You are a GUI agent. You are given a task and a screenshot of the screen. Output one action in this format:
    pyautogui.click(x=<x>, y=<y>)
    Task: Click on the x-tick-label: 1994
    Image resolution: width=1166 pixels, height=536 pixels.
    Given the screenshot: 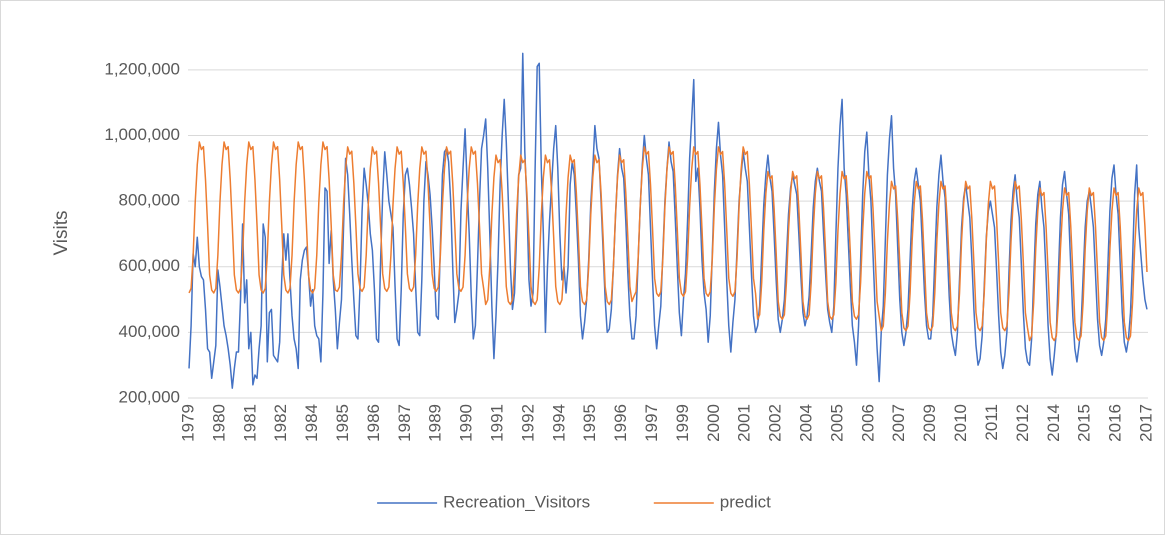 What is the action you would take?
    pyautogui.click(x=558, y=423)
    